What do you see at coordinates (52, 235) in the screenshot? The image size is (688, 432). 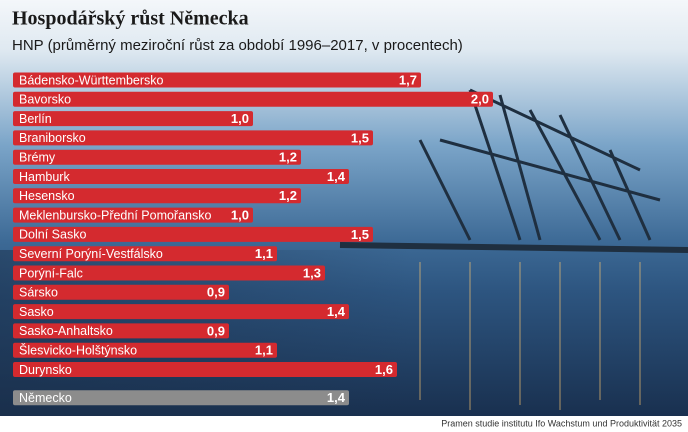 I see `category-label: Dolní Sasko` at bounding box center [52, 235].